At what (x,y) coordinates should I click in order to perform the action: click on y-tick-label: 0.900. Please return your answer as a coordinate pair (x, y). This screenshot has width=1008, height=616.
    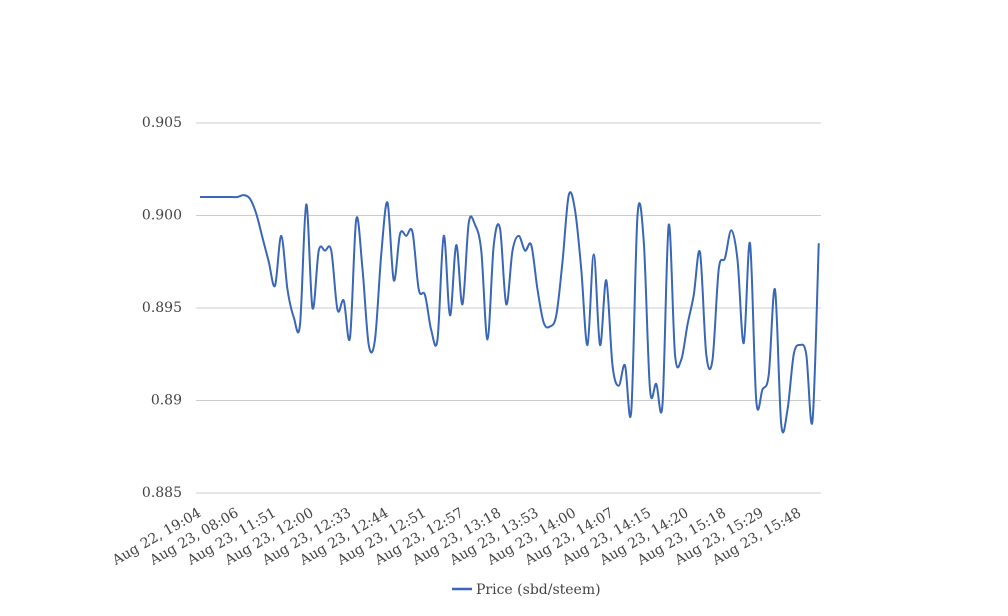
    Looking at the image, I should click on (162, 216).